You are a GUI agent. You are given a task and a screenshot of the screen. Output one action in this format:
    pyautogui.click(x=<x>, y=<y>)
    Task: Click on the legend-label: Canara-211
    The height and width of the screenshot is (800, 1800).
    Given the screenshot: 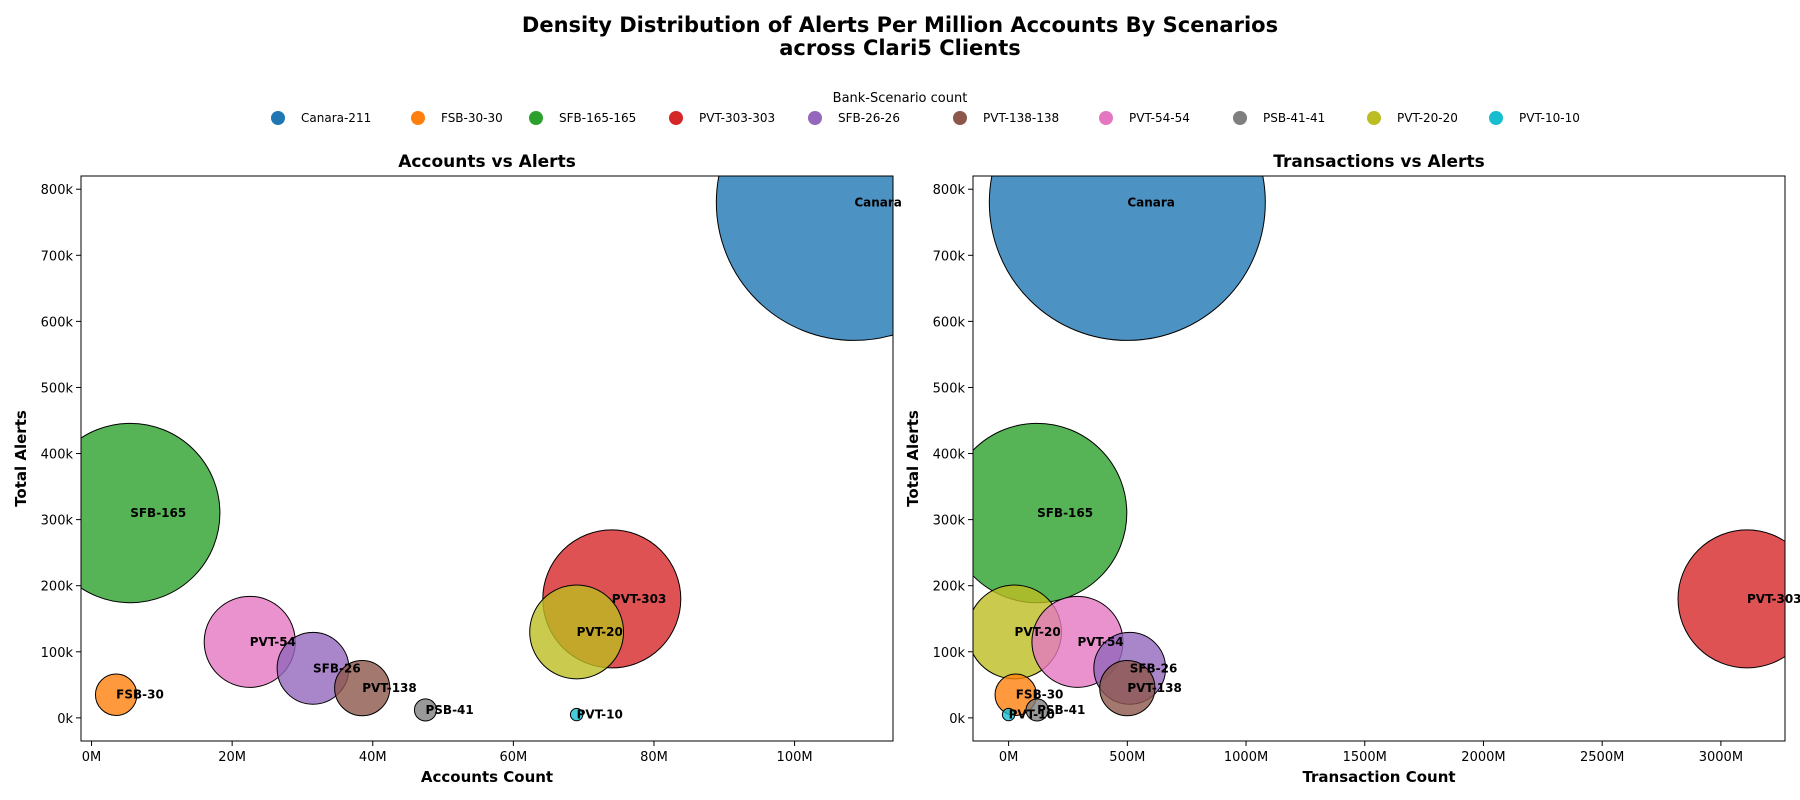 What is the action you would take?
    pyautogui.click(x=336, y=118)
    